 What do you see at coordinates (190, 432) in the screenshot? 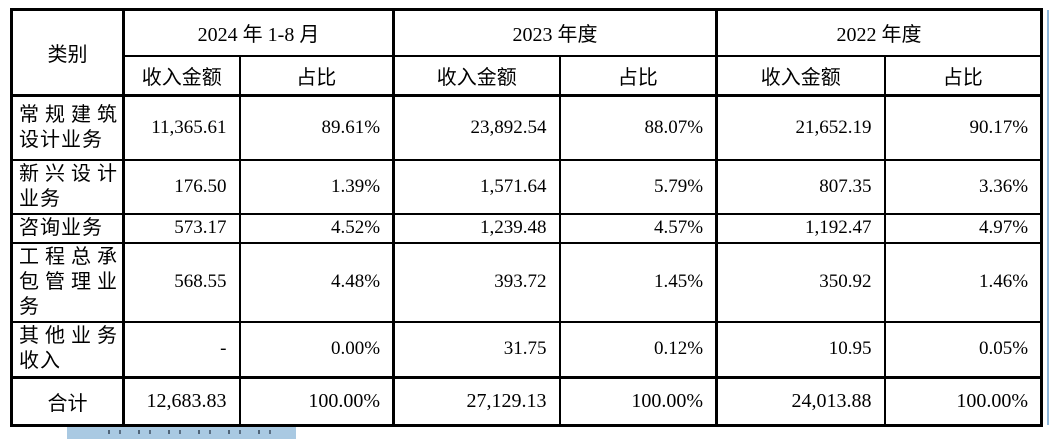
I see `clipped-glyph-tops` at bounding box center [190, 432].